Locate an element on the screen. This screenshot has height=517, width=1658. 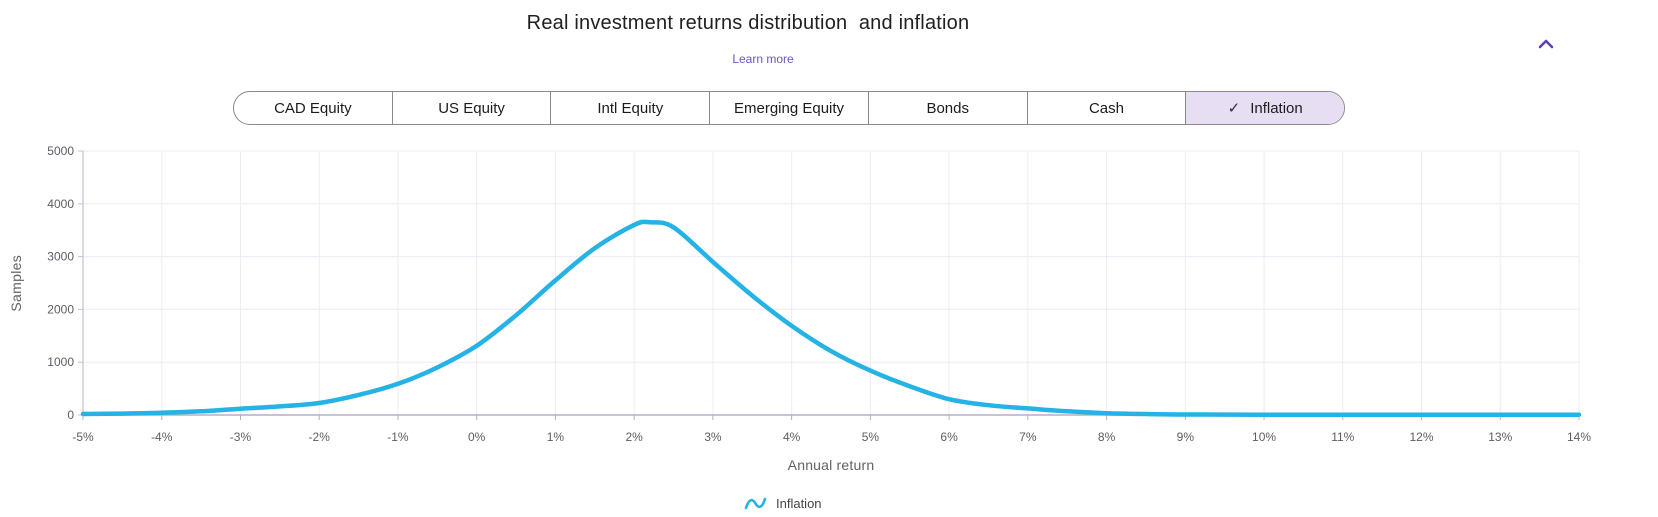
toggle-label: US Equity is located at coordinates (471, 108).